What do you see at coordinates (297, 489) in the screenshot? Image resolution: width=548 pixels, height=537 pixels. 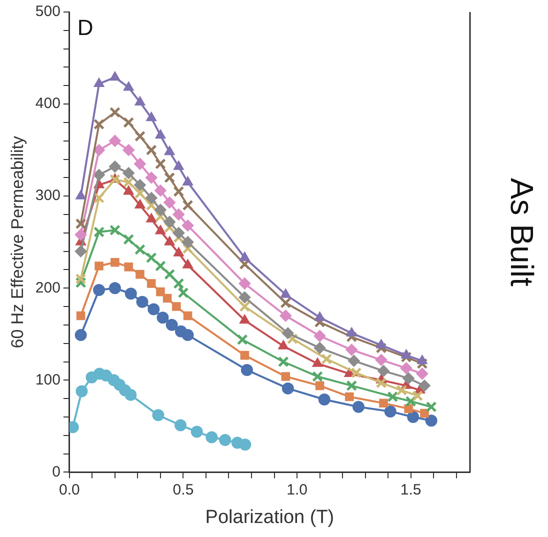 I see `x-tick-label: 1.0` at bounding box center [297, 489].